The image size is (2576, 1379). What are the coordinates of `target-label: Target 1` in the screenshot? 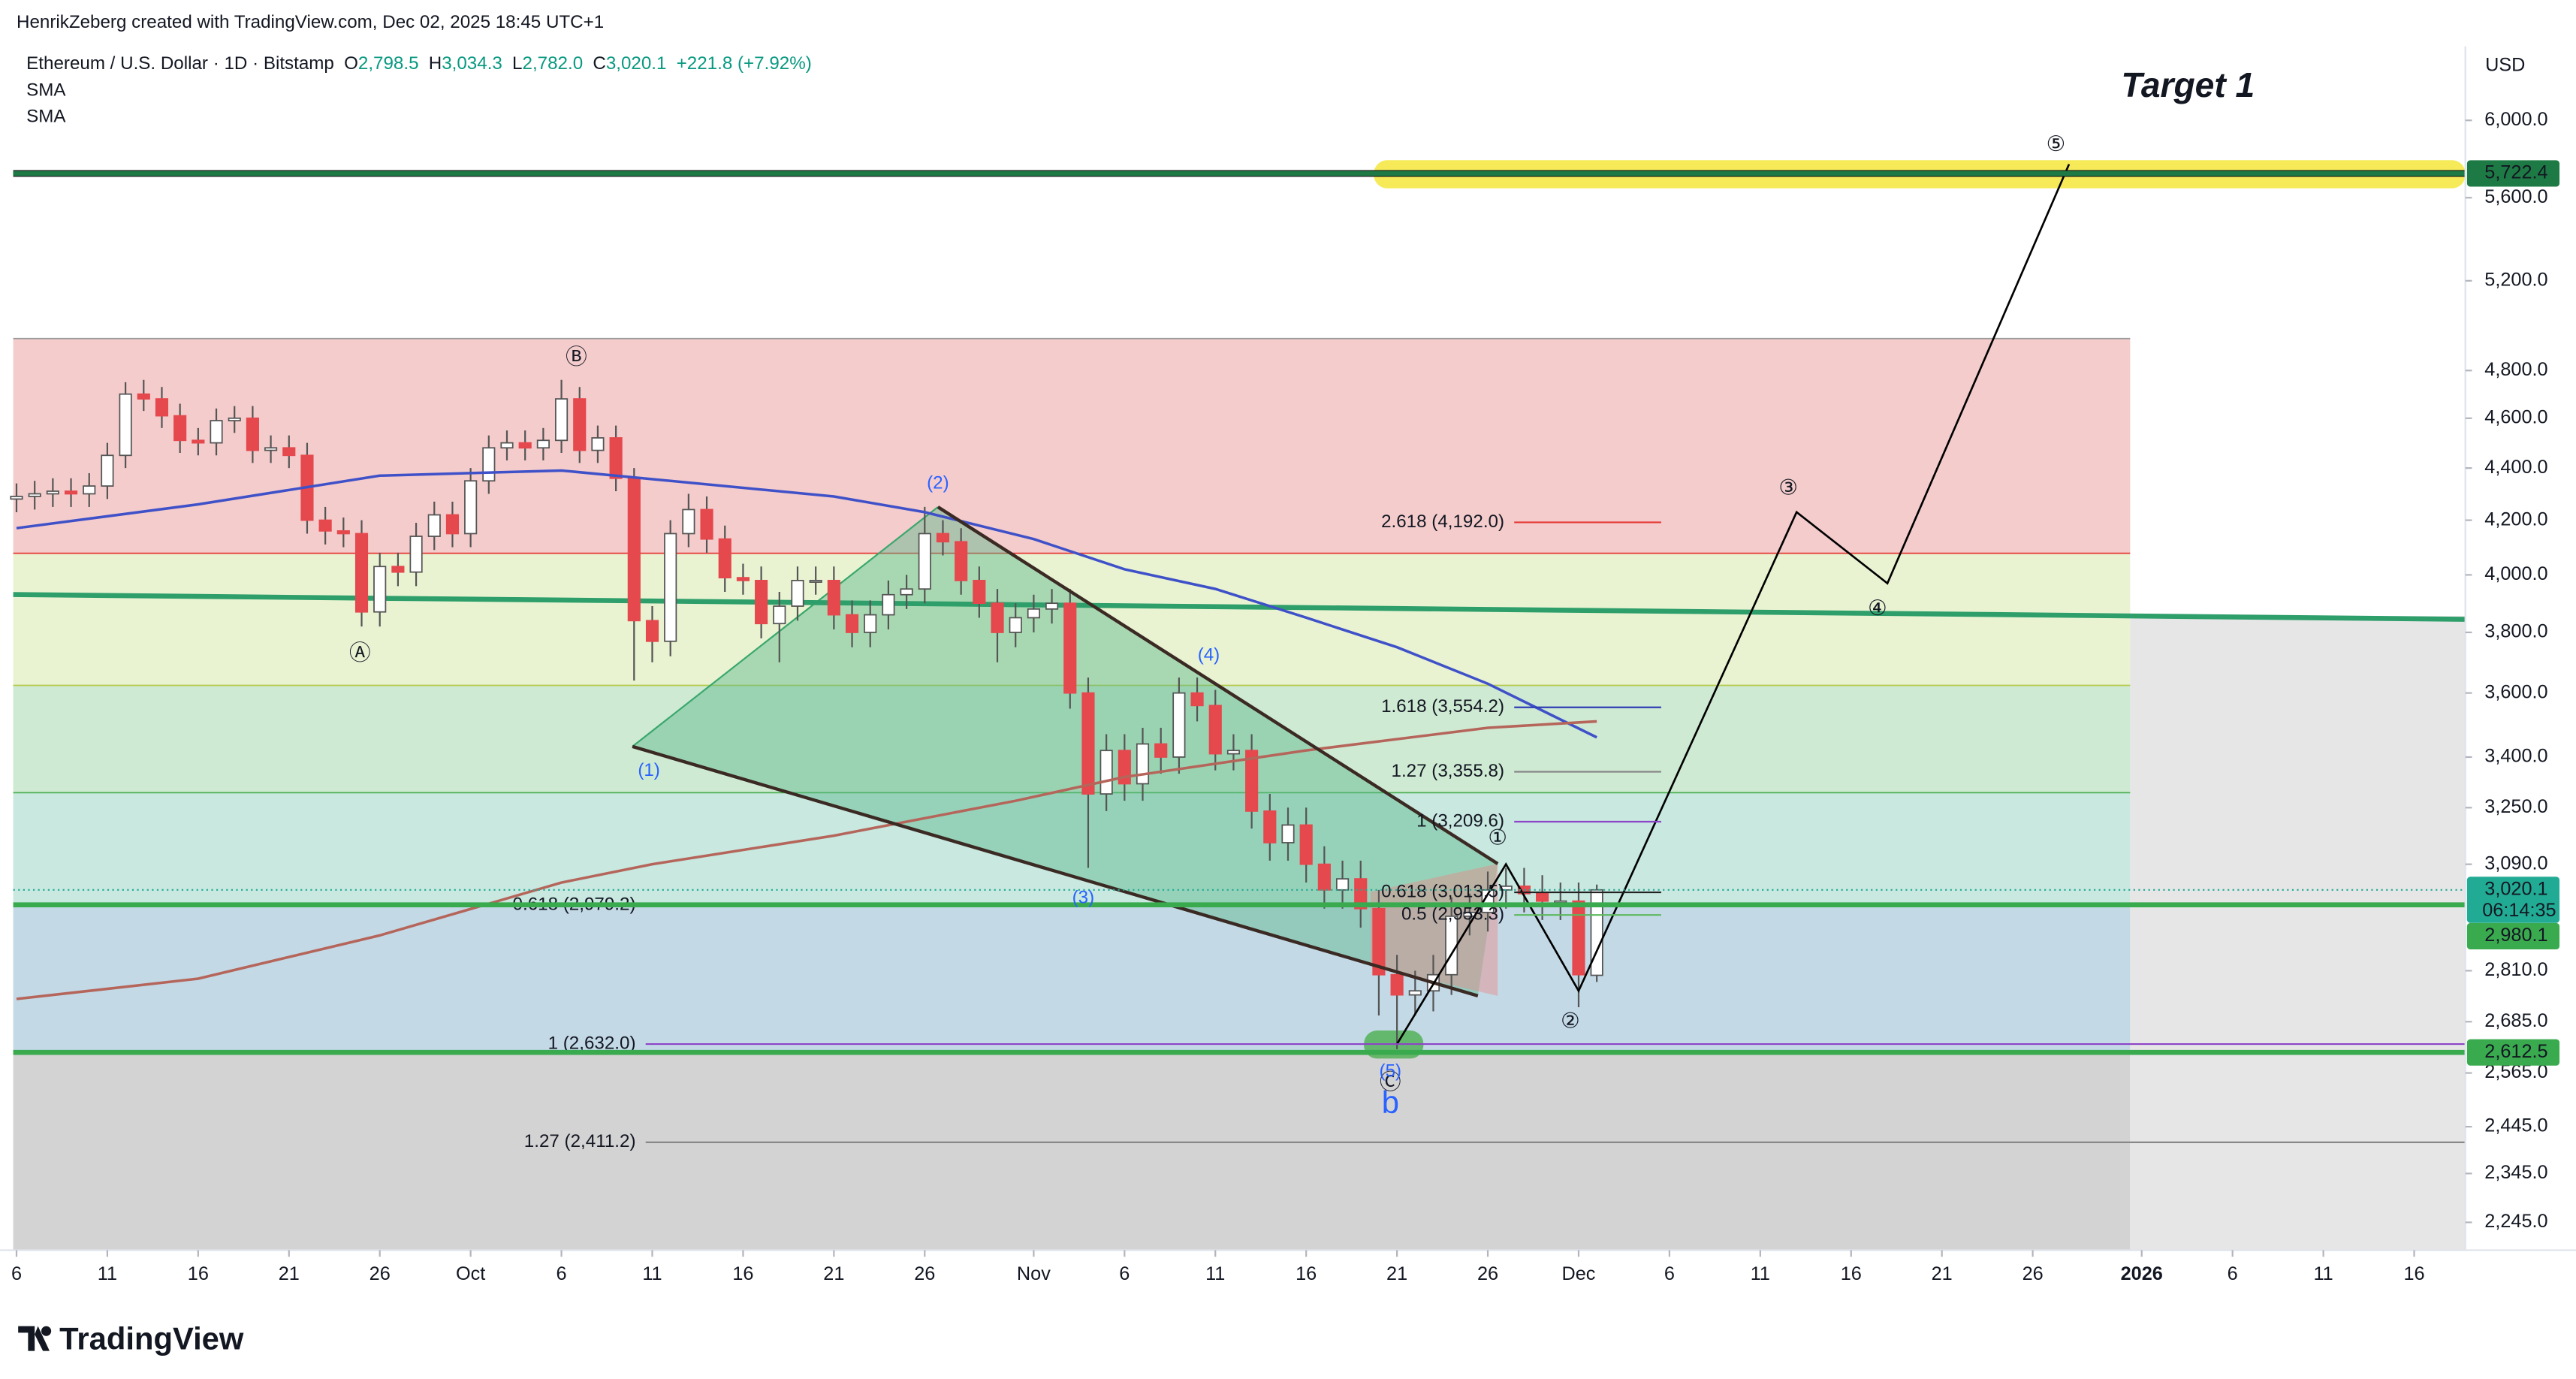 It's located at (2188, 84).